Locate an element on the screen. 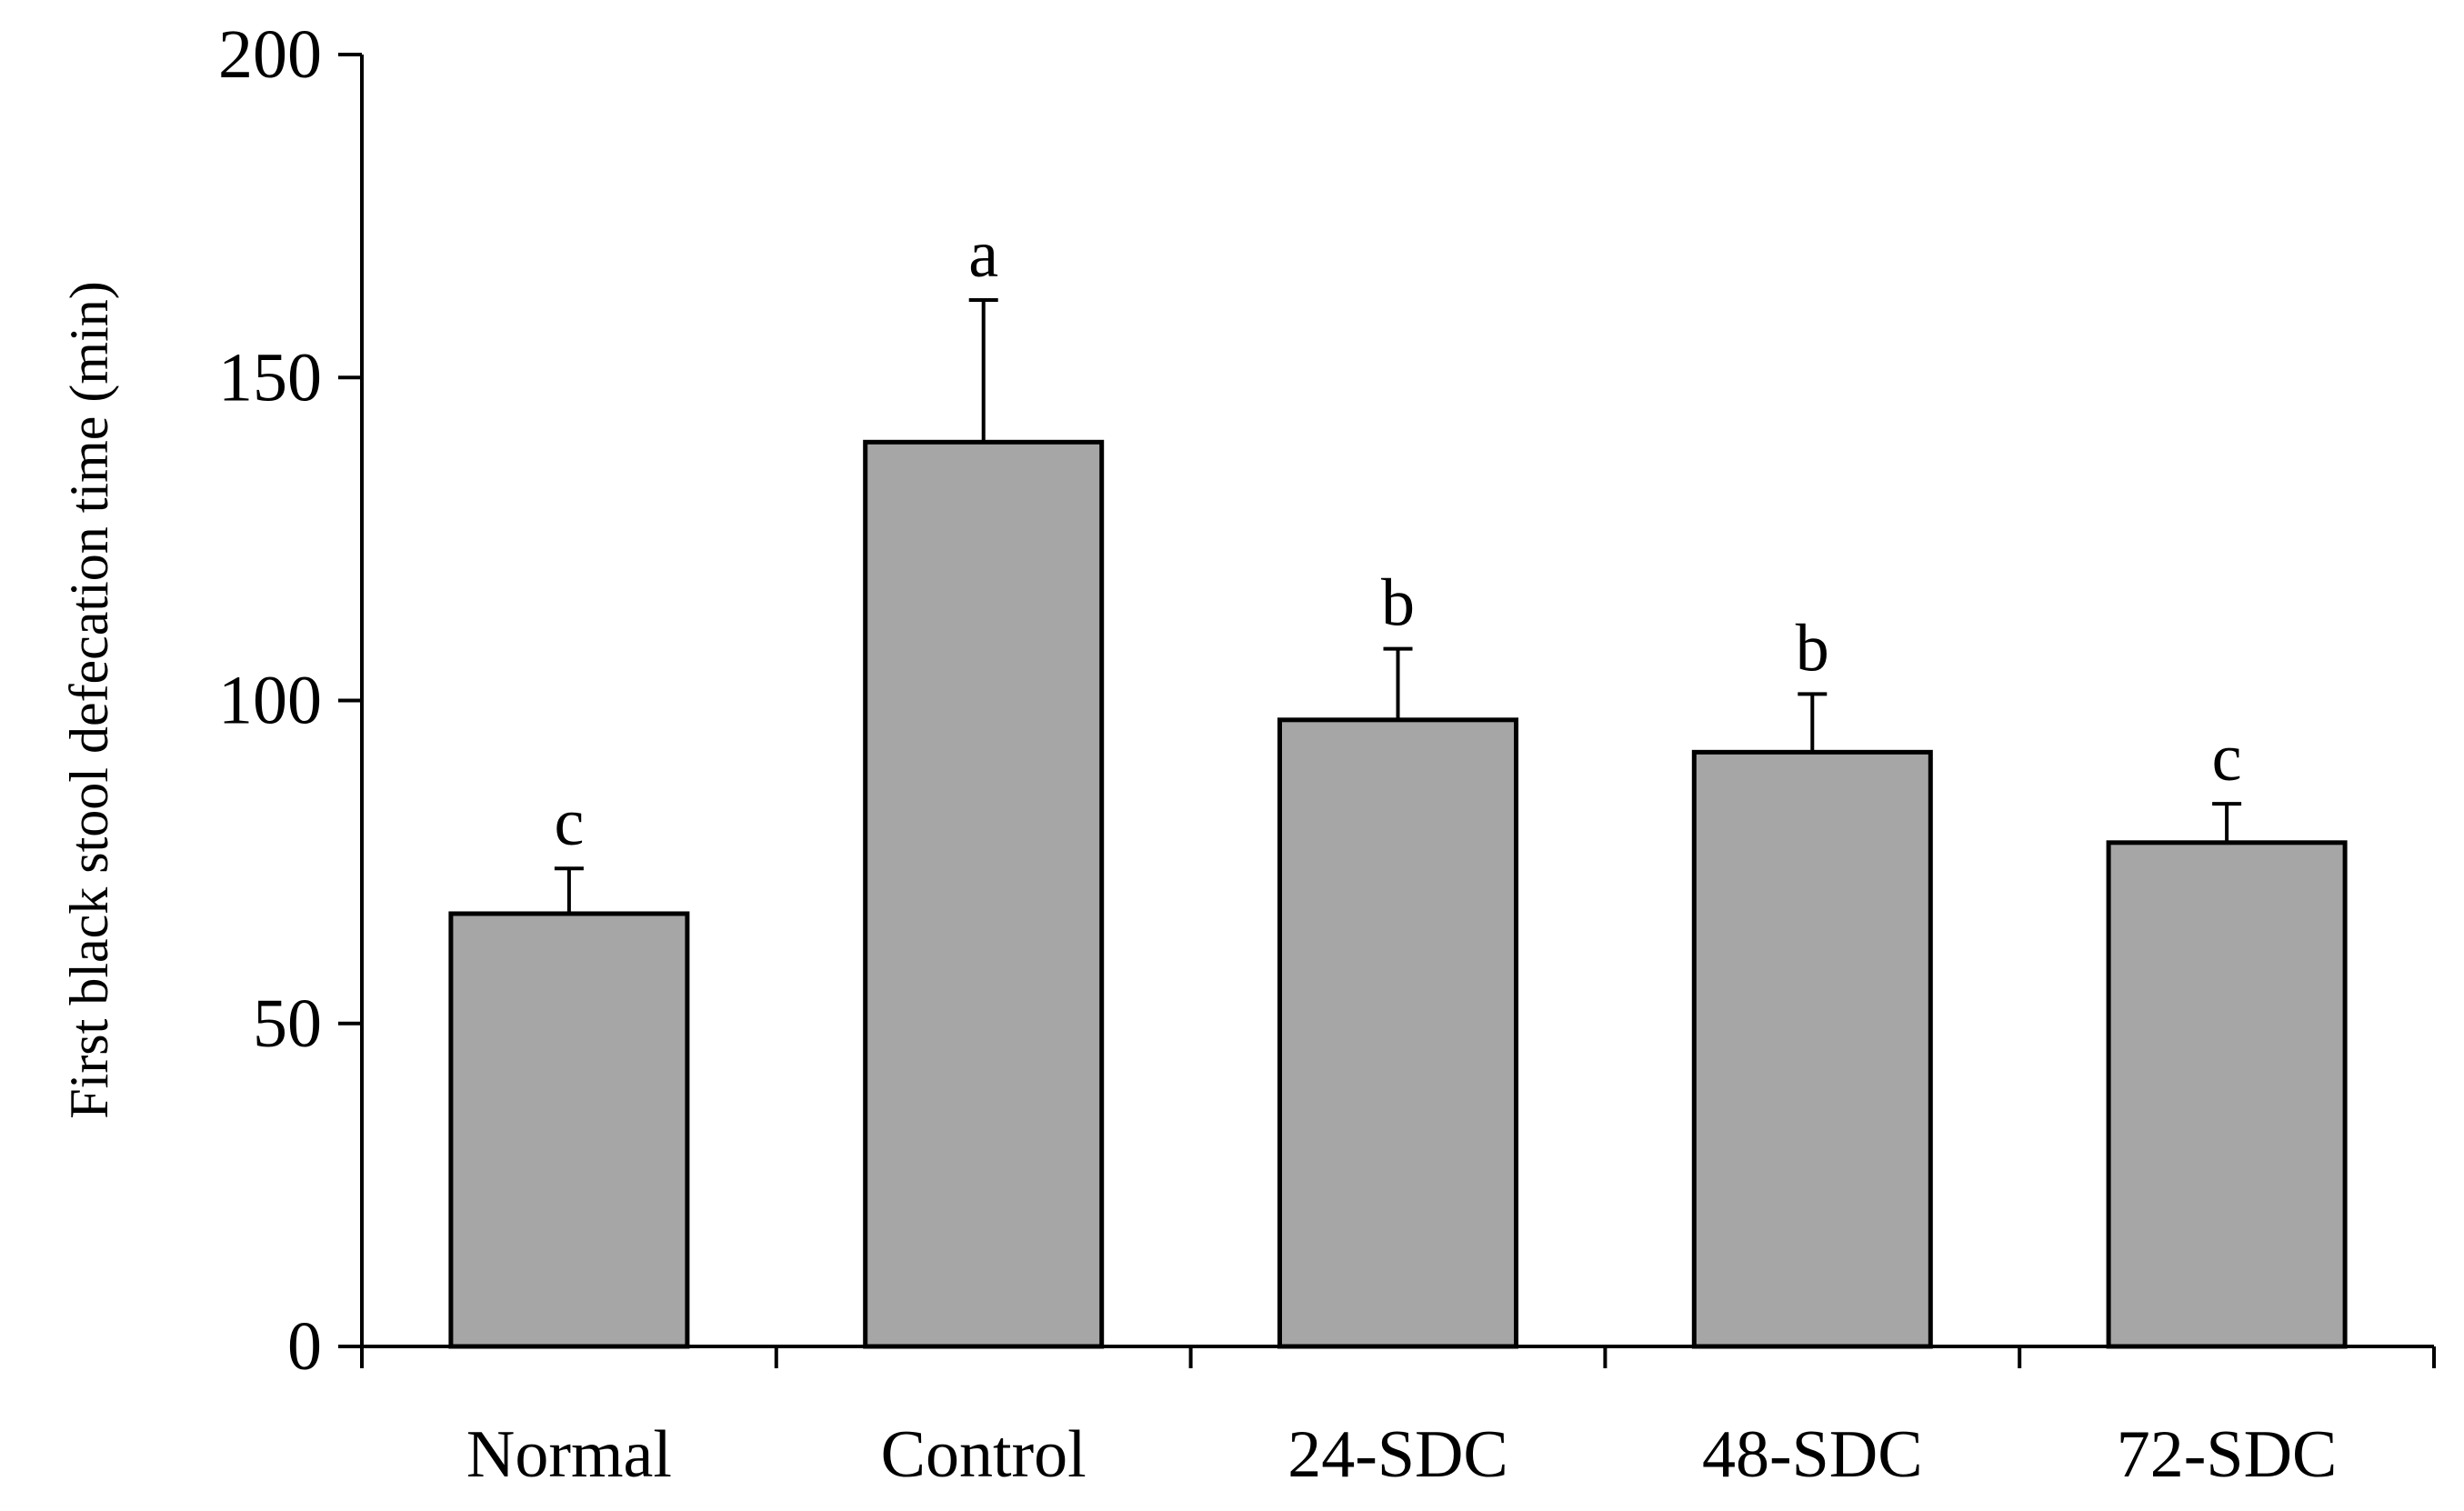 This screenshot has width=2464, height=1511. x-axis-category-labels: Normal Control 24-SDC 48-SDC 72-SDC is located at coordinates (1402, 1454).